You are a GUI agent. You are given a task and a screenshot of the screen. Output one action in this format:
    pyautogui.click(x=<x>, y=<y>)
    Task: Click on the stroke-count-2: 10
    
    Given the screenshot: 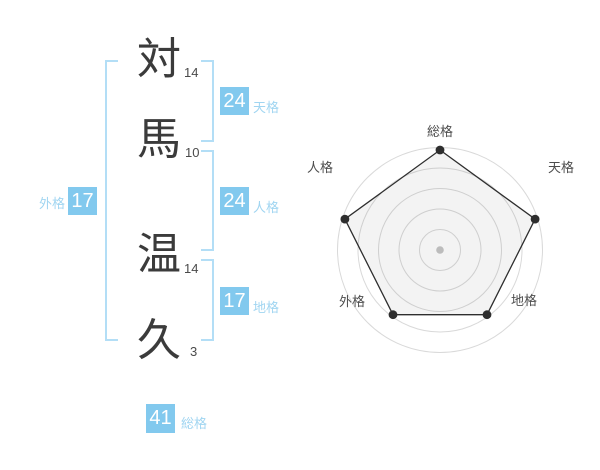 What is the action you would take?
    pyautogui.click(x=192, y=152)
    